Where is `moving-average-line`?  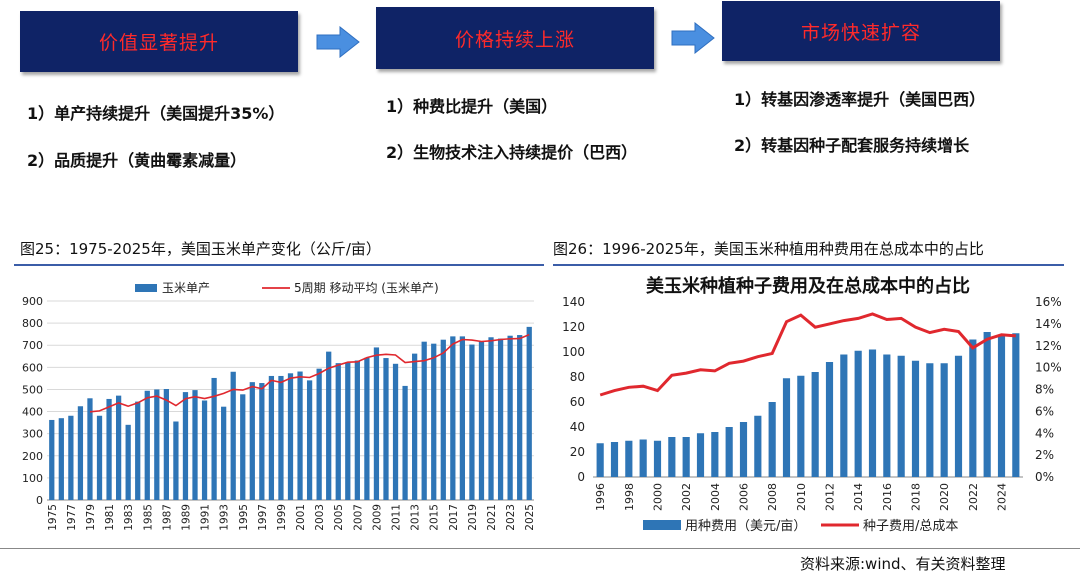
moving-average-line is located at coordinates (309, 373).